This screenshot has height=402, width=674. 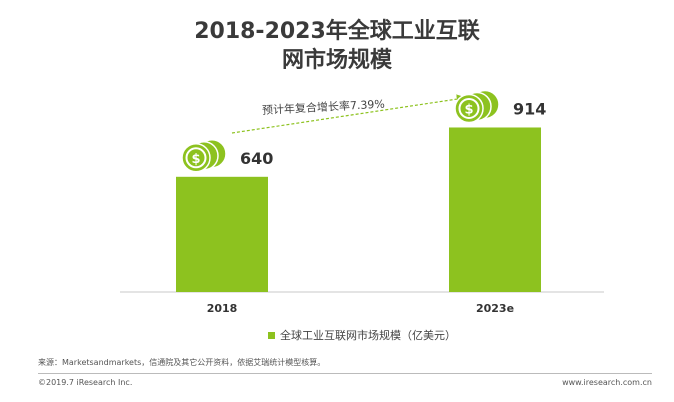 I want to click on legend: 全球工业互联网市场规模（亿美元）, so click(x=362, y=335).